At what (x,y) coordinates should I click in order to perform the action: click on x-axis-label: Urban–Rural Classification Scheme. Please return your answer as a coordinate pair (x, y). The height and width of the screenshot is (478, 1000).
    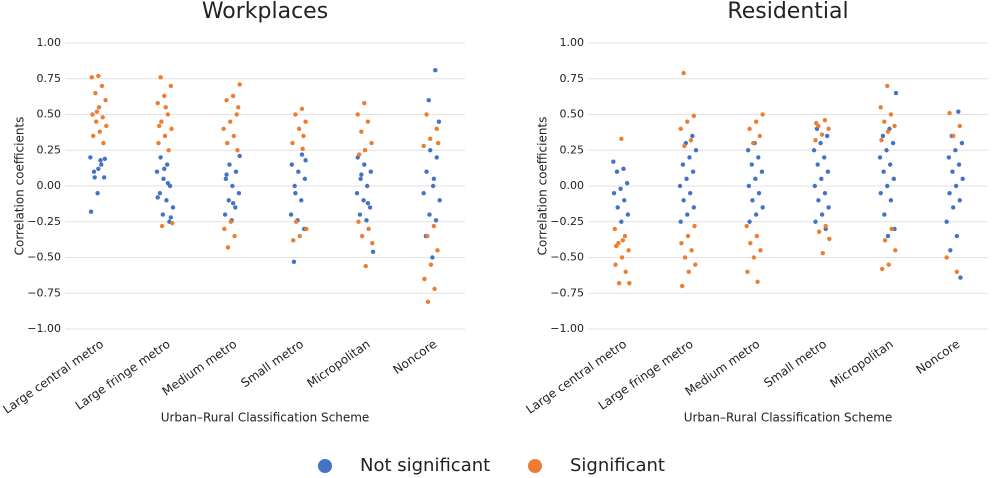
    Looking at the image, I should click on (788, 418).